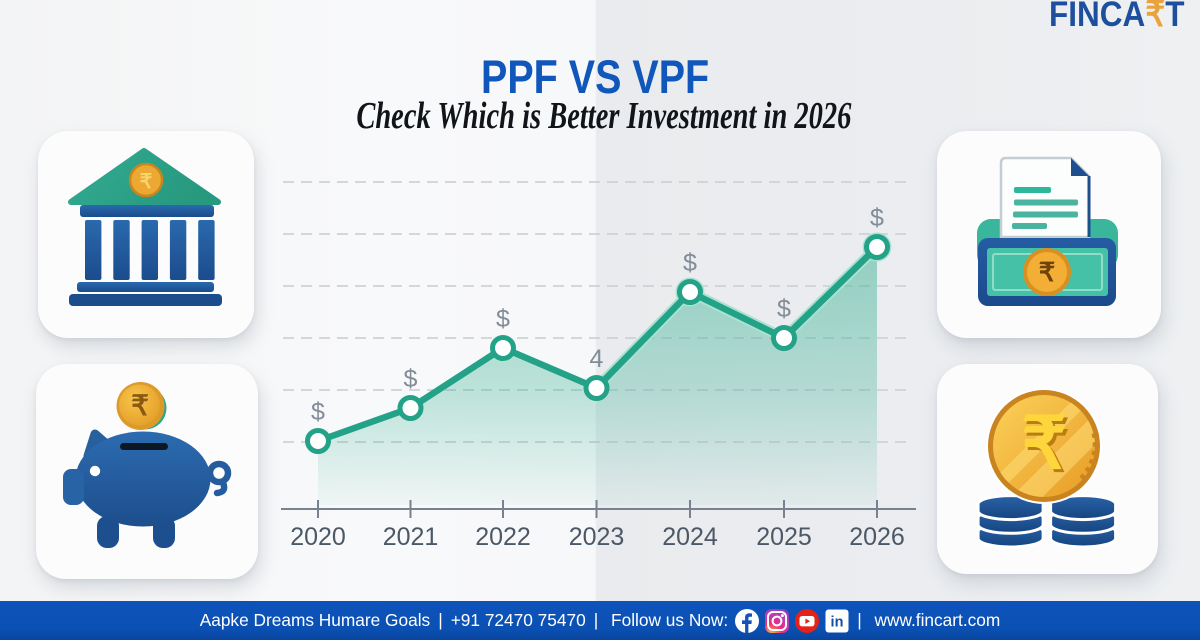 This screenshot has width=1200, height=640. What do you see at coordinates (597, 537) in the screenshot?
I see `svg-text: 2023` at bounding box center [597, 537].